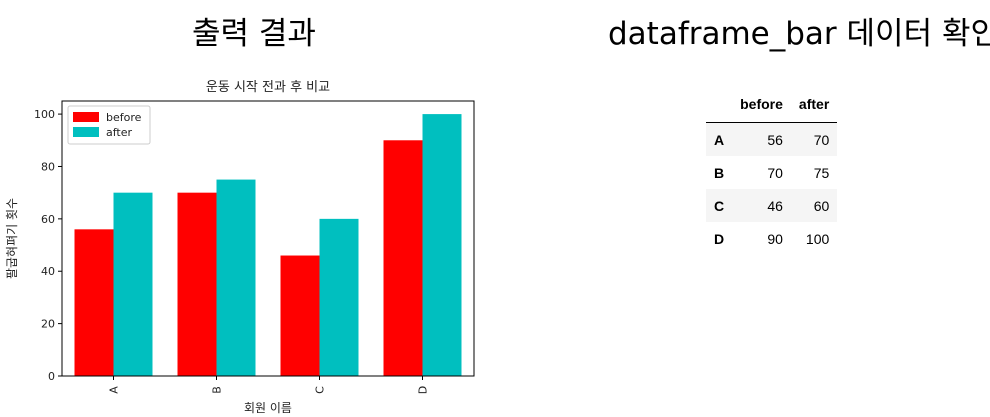  I want to click on table-row: C 46 60, so click(772, 205).